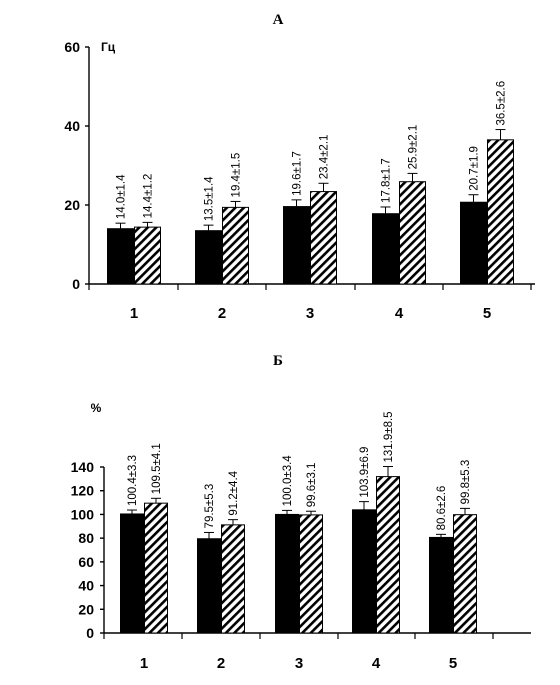  What do you see at coordinates (325, 157) in the screenshot?
I see `data-label: 23.4±2.1` at bounding box center [325, 157].